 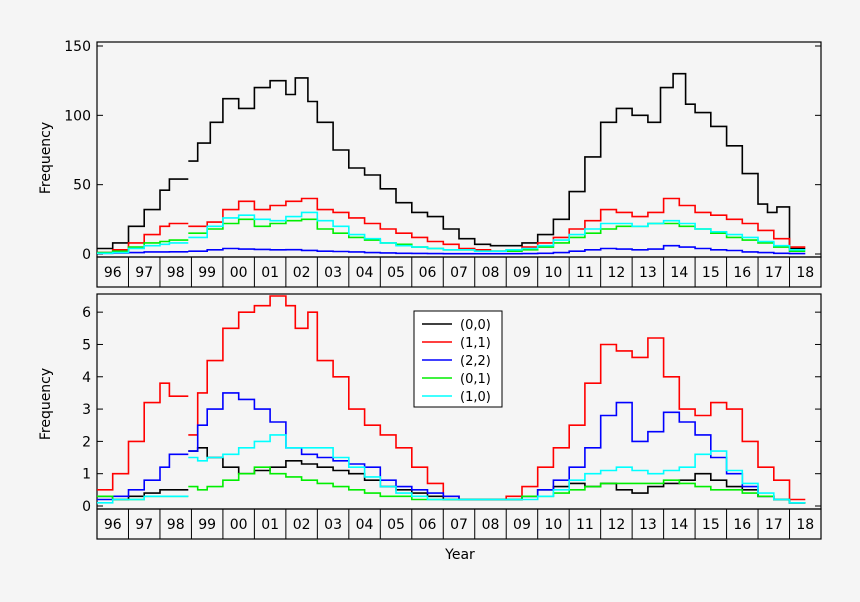 I want to click on top-year-label: 14, so click(x=679, y=273).